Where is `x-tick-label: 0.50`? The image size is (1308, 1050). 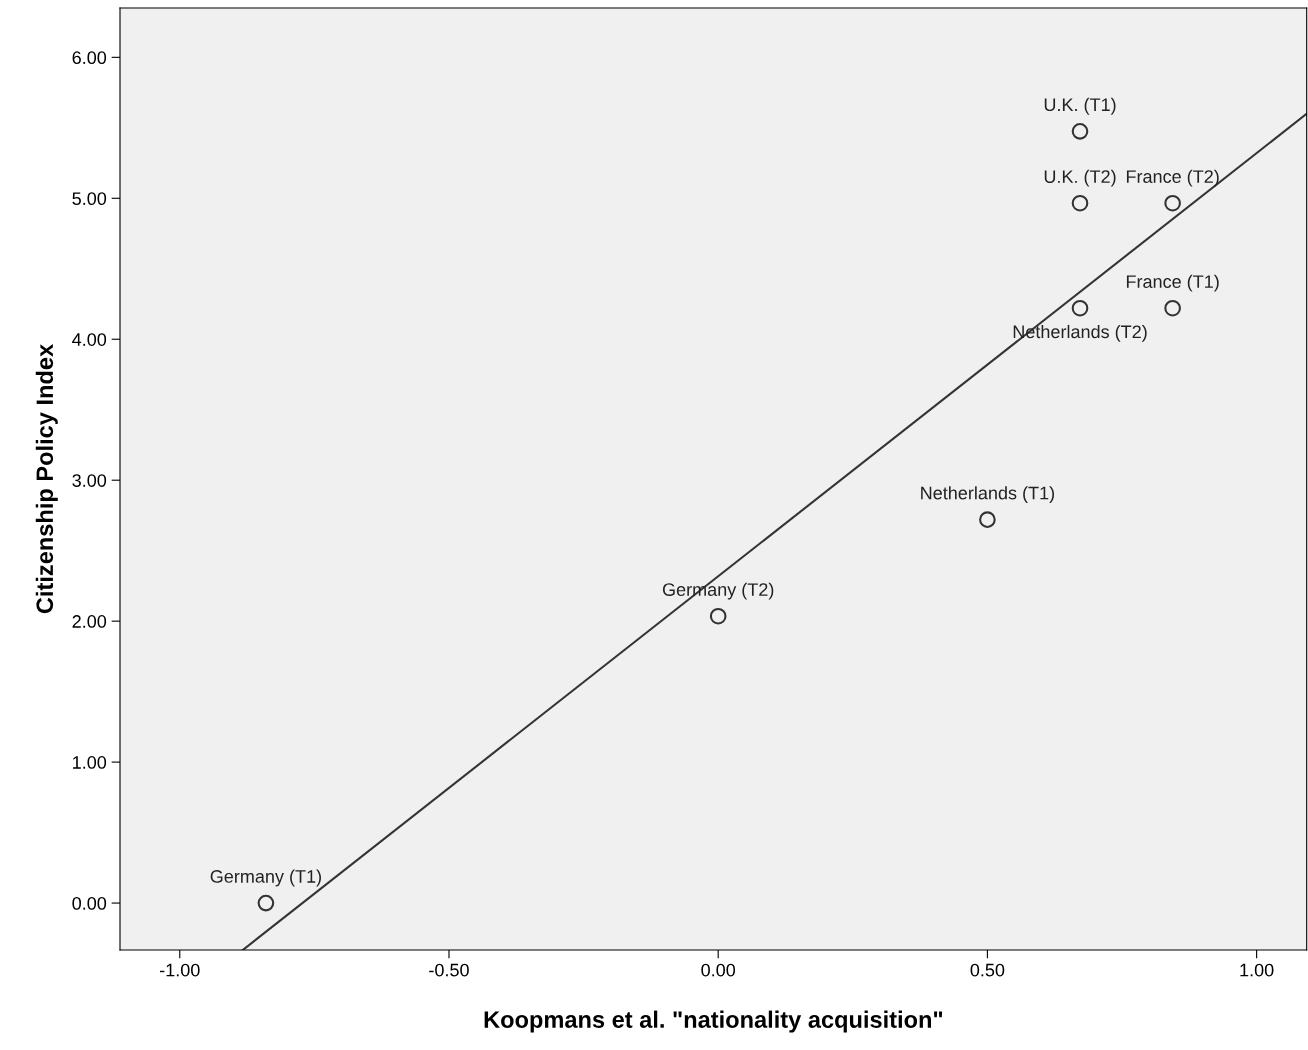 x-tick-label: 0.50 is located at coordinates (987, 970).